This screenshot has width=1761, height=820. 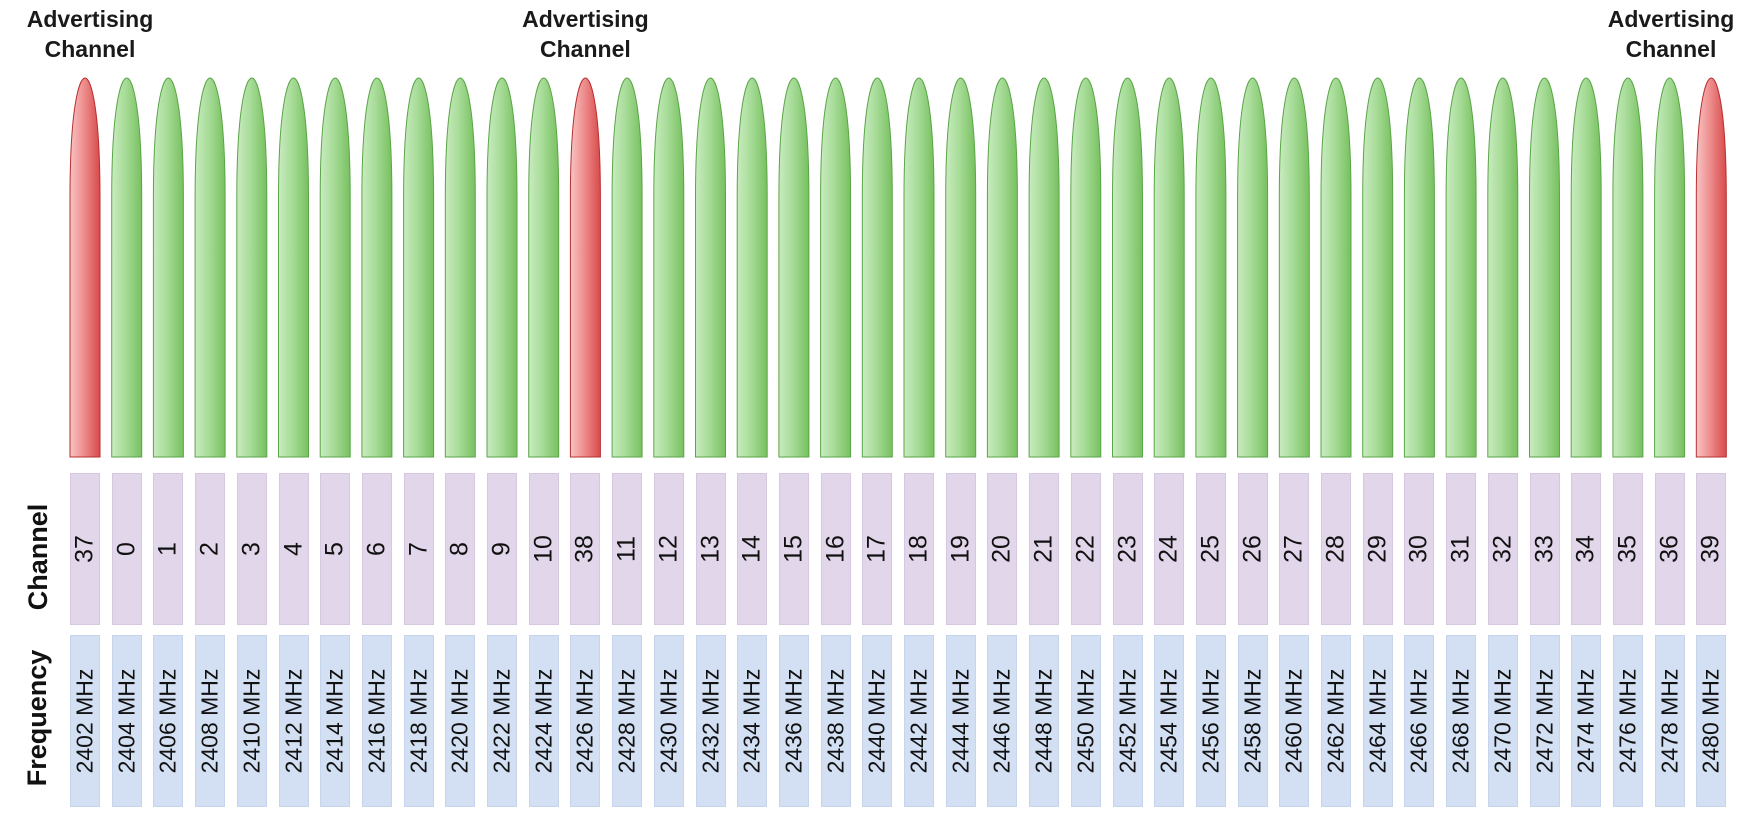 I want to click on frequency-cell: 2472 MHz, so click(x=1544, y=721).